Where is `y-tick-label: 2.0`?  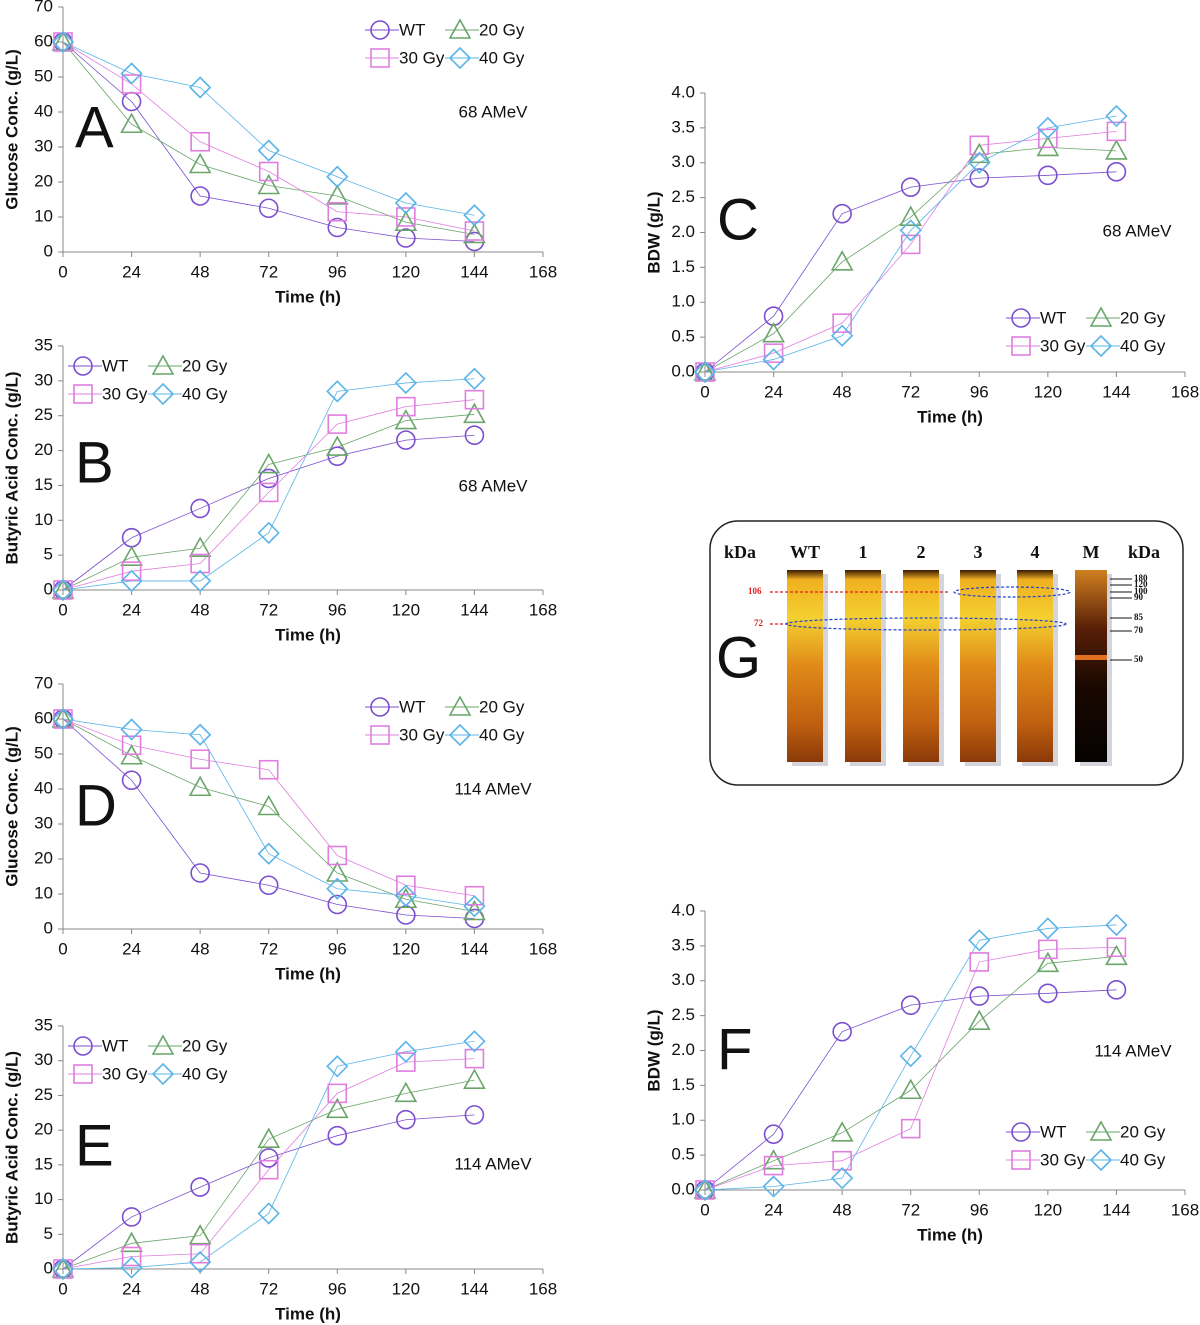
y-tick-label: 2.0 is located at coordinates (683, 231).